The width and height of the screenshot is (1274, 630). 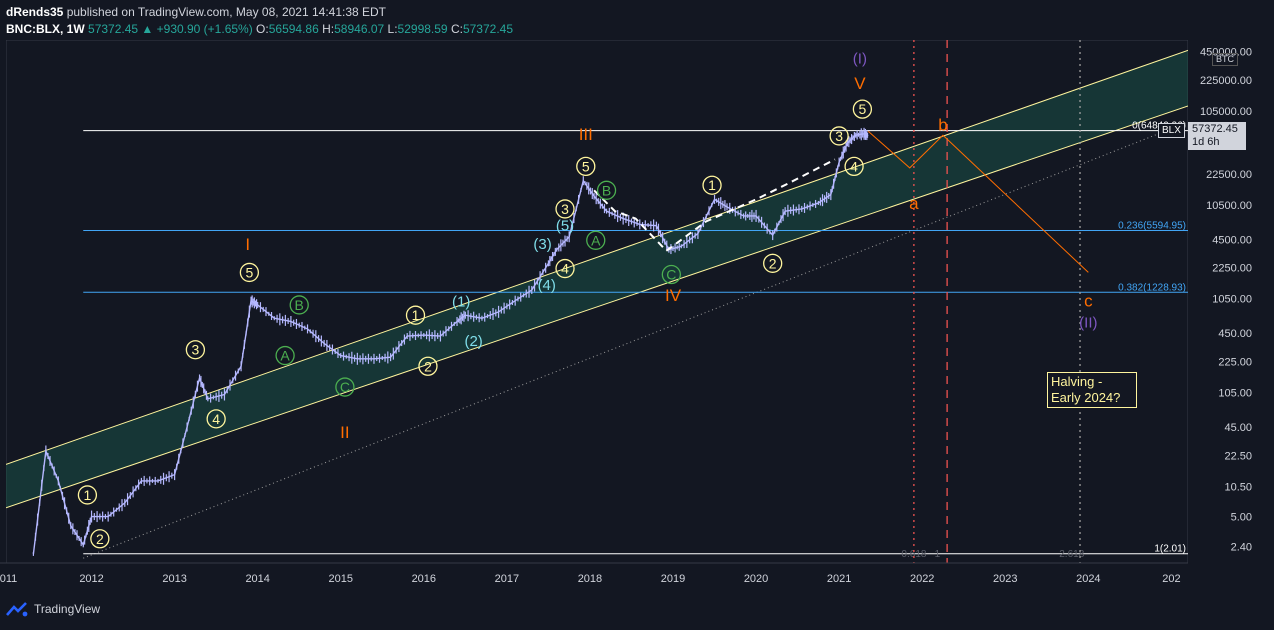 What do you see at coordinates (113, 29) in the screenshot?
I see `last-price: 57372.45` at bounding box center [113, 29].